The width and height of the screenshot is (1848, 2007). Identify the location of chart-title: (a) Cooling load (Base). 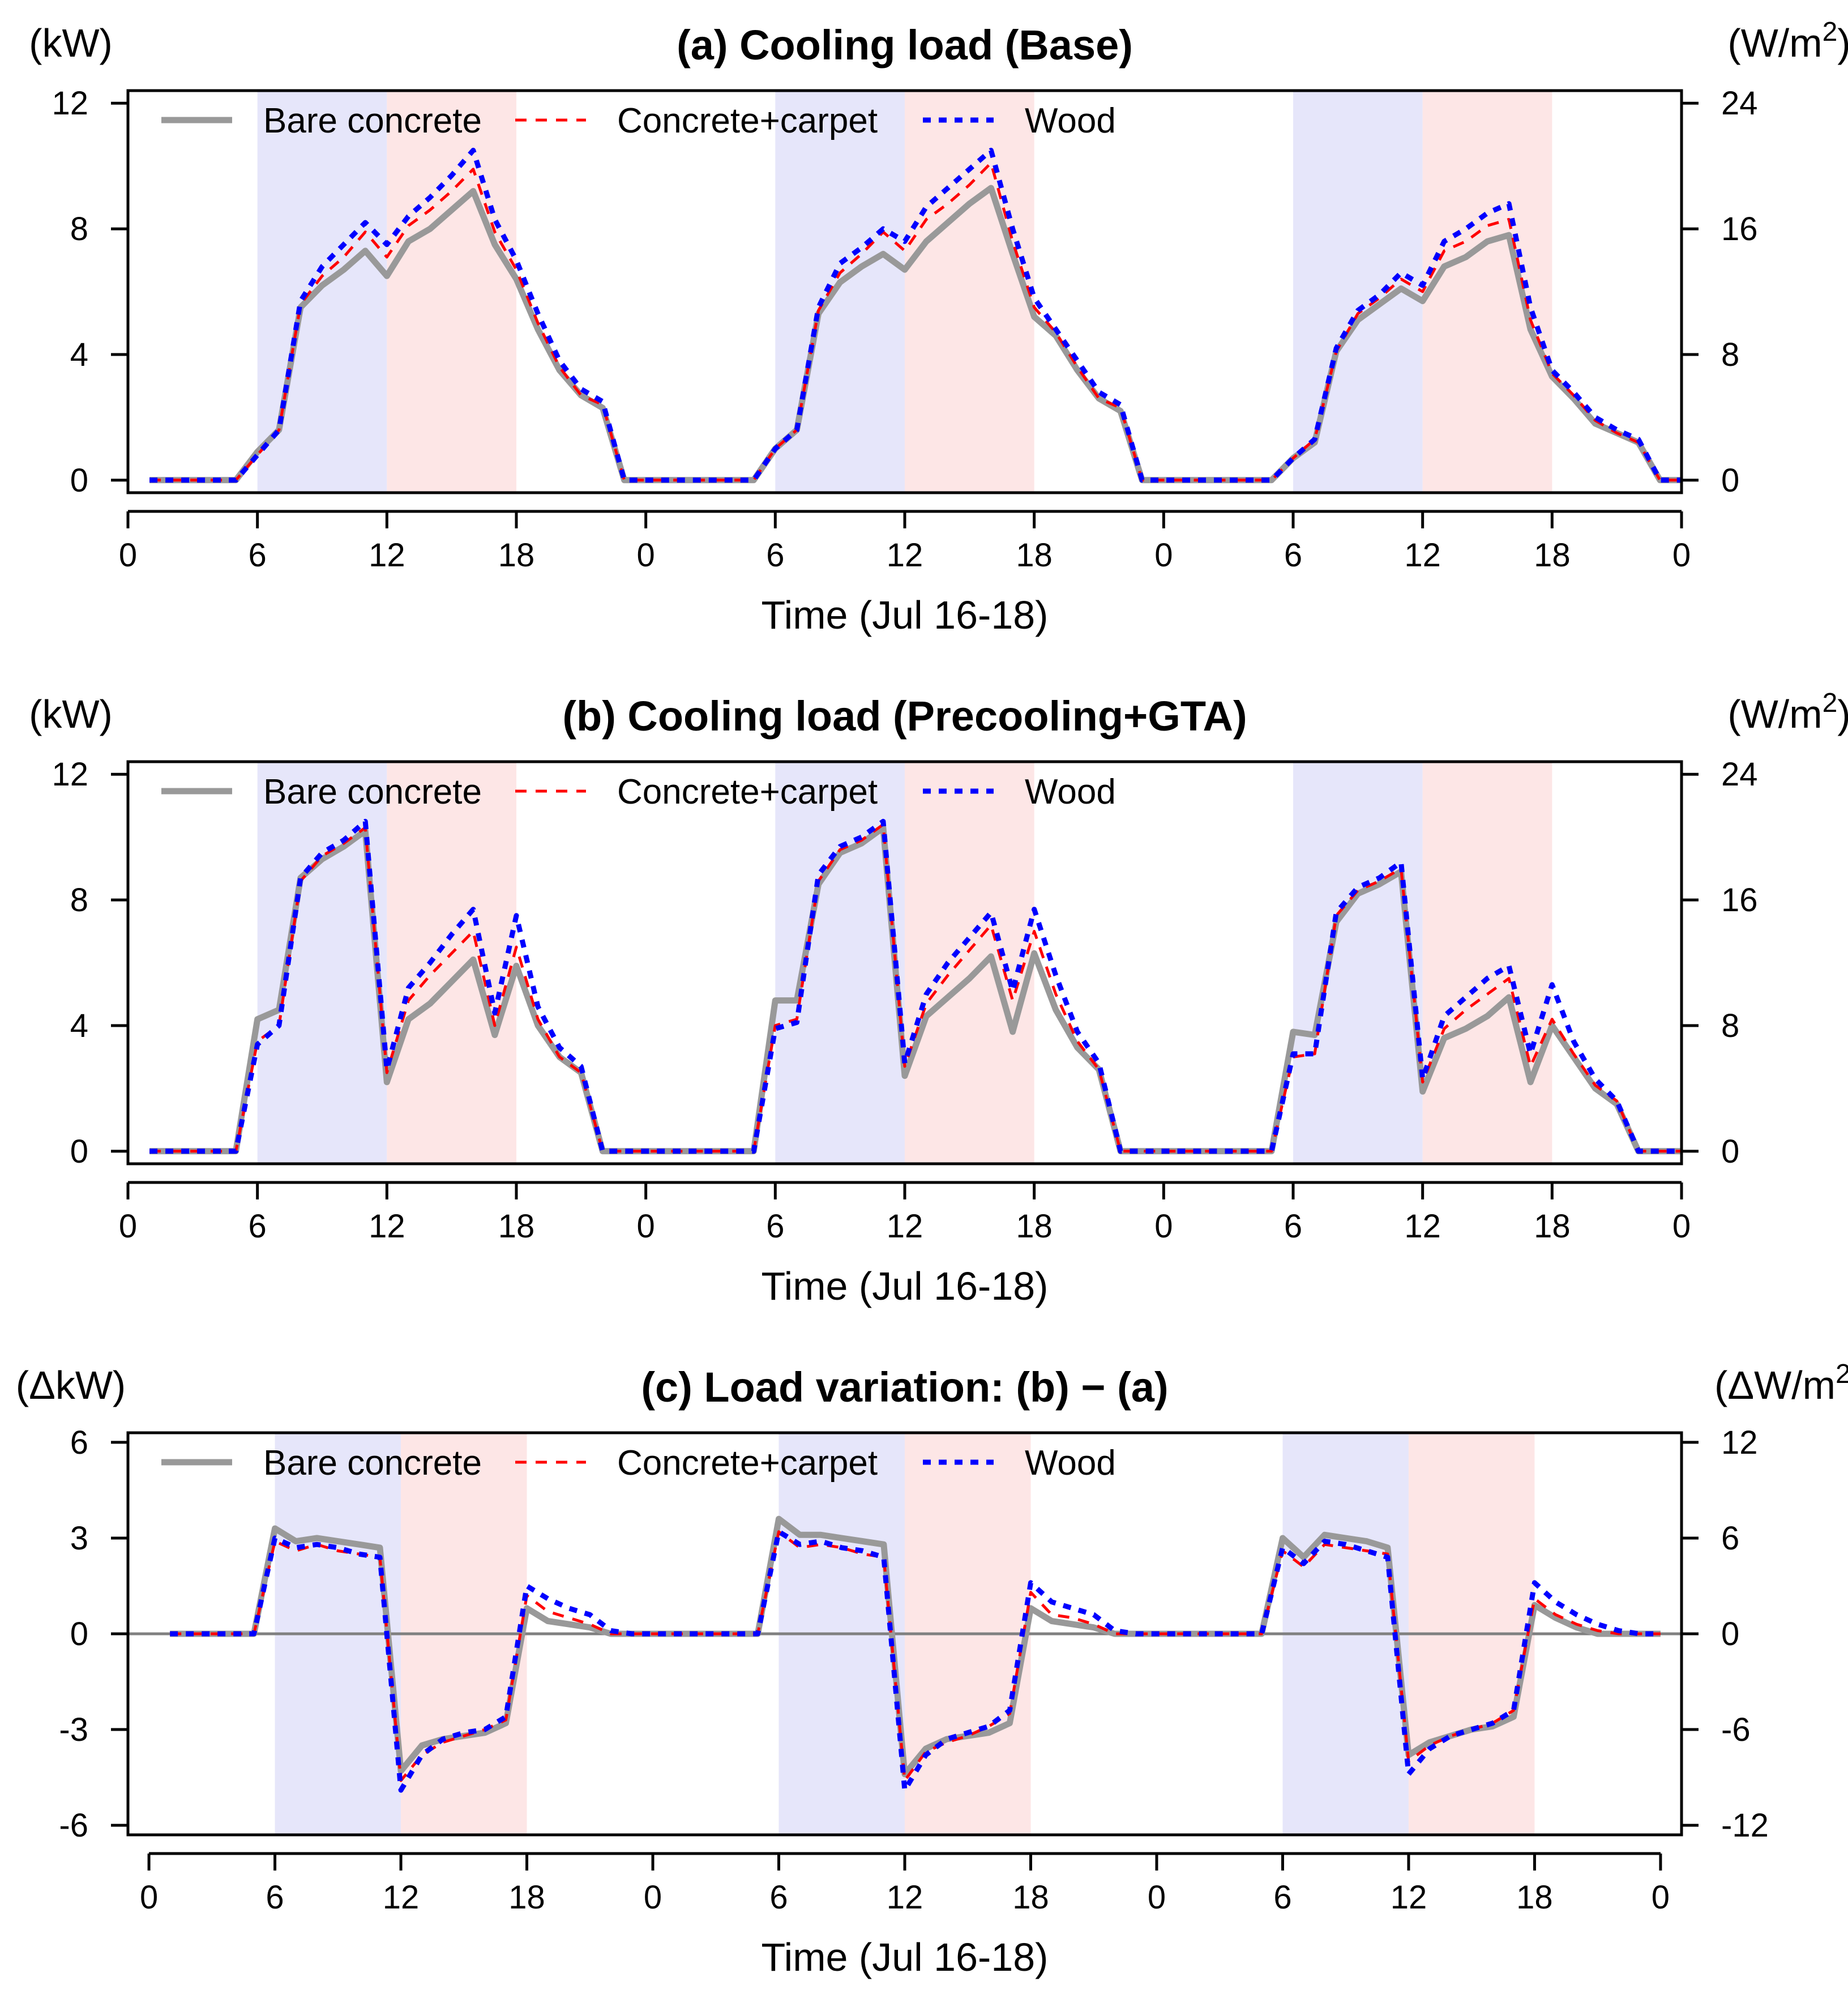
(905, 45).